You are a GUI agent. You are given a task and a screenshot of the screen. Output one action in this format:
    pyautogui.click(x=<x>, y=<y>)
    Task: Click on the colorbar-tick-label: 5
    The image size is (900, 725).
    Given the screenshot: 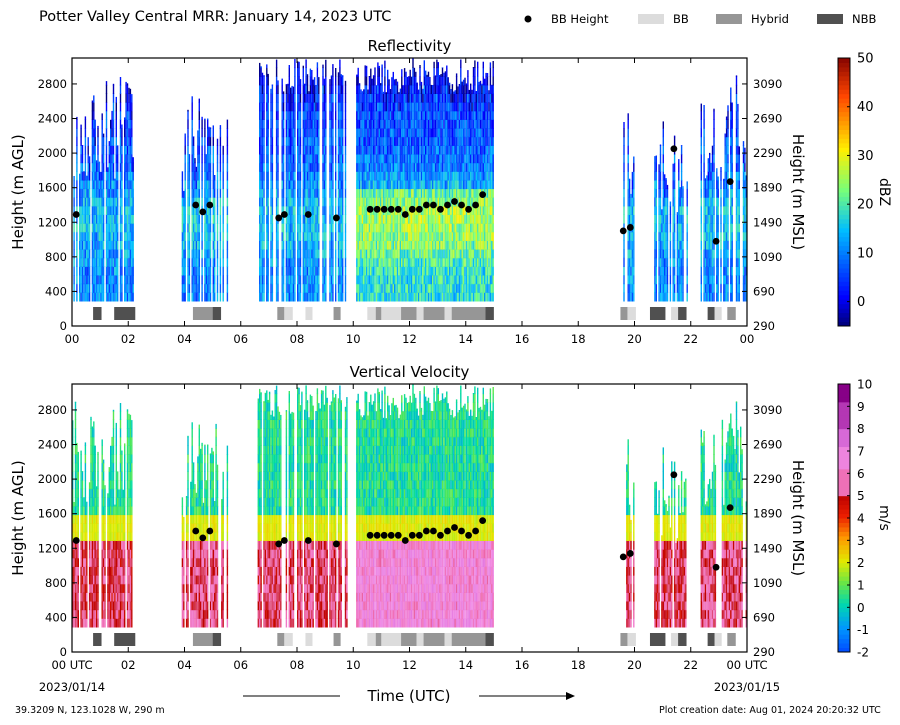 What is the action you would take?
    pyautogui.click(x=861, y=496)
    